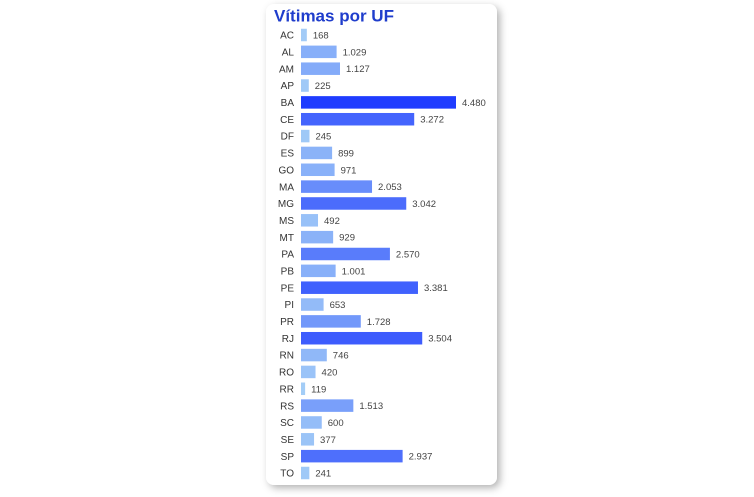  Describe the element at coordinates (354, 271) in the screenshot. I see `value-label: 1.001` at that location.